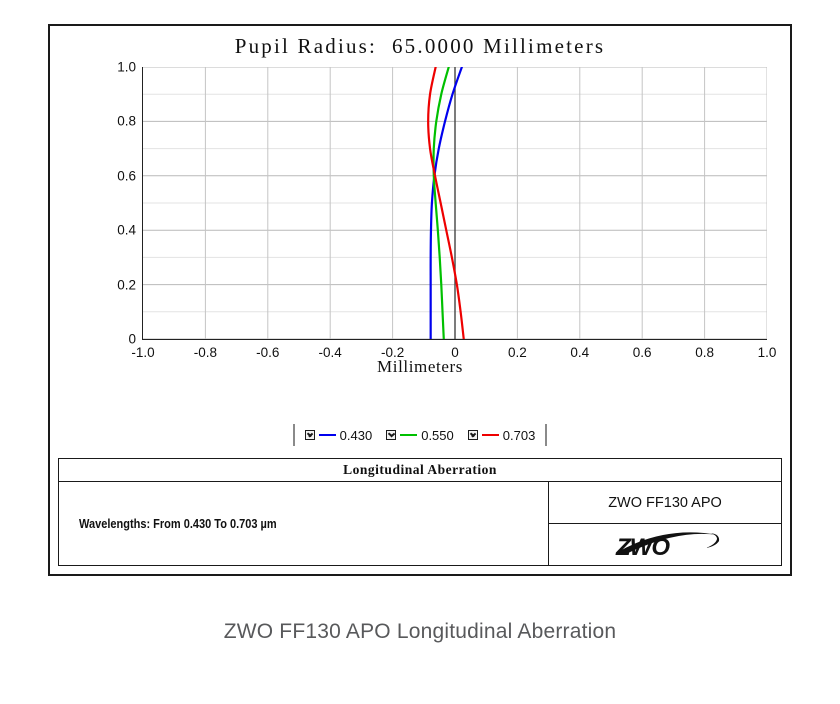  Describe the element at coordinates (126, 176) in the screenshot. I see `y-tick-label: 0.6` at that location.